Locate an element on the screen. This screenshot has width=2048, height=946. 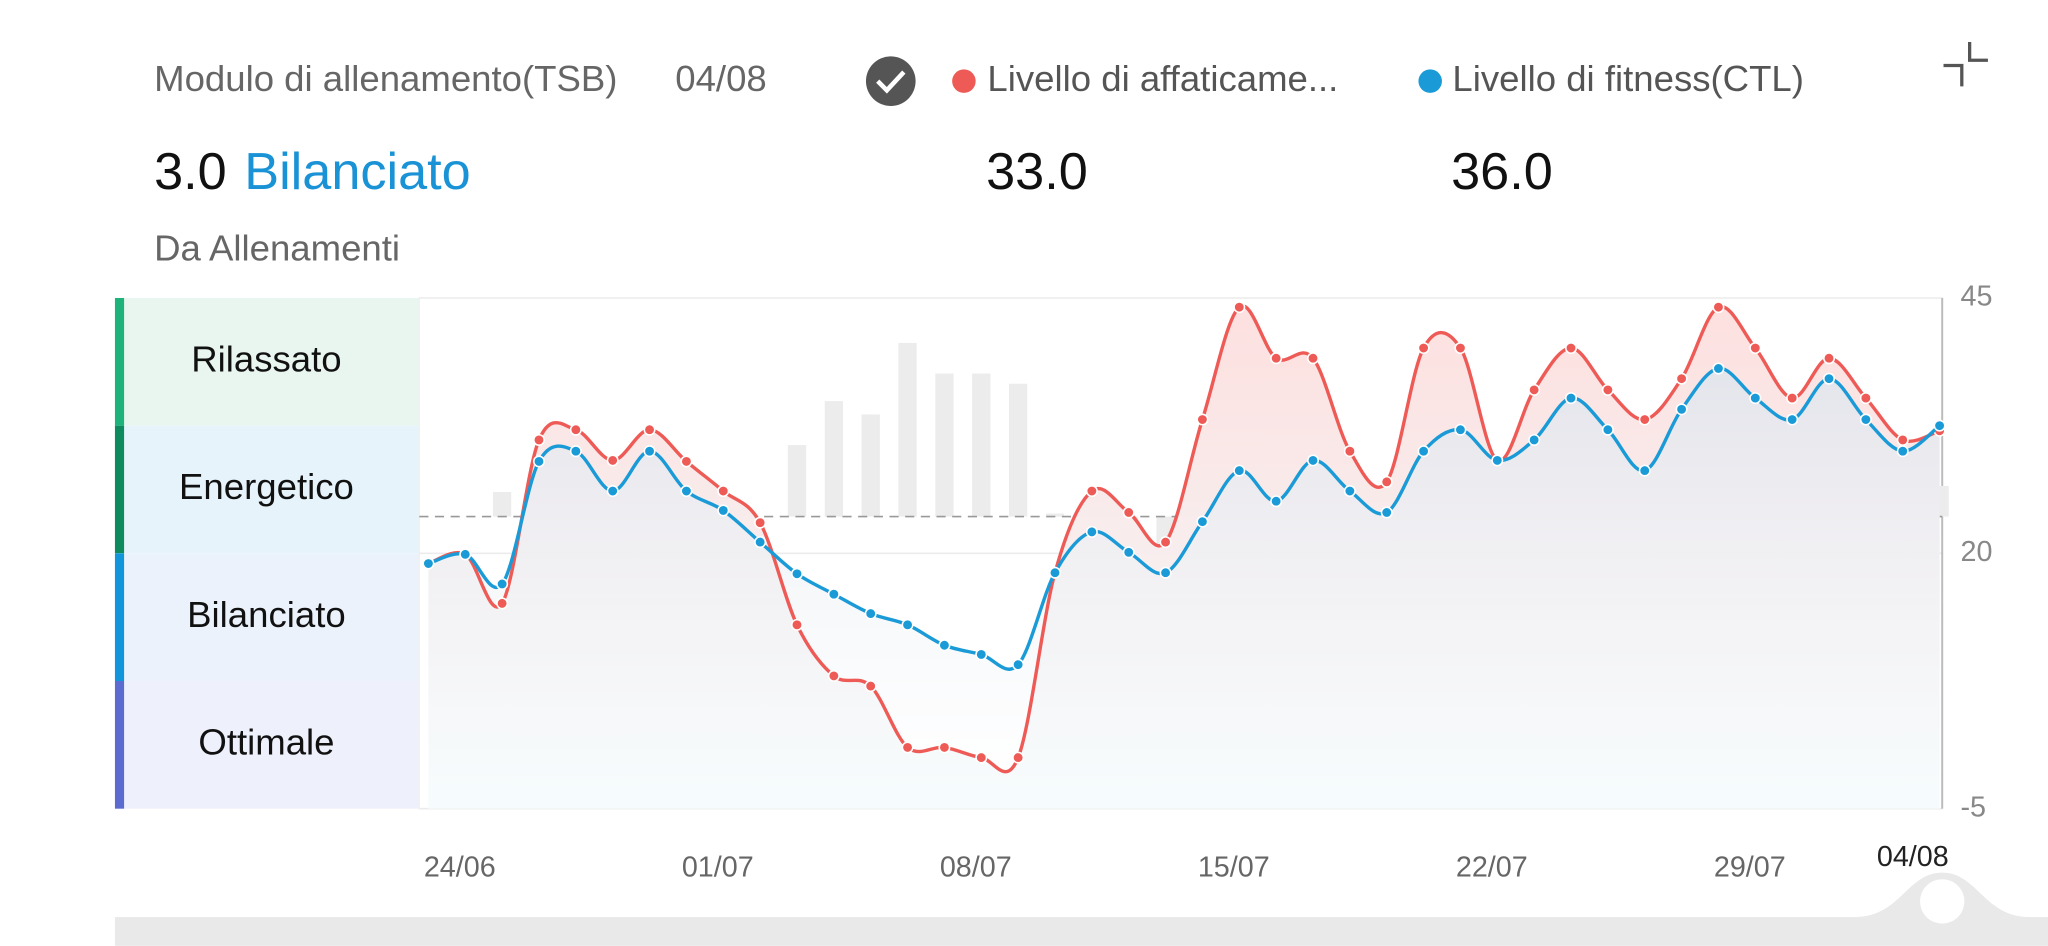
zone-label: Energetico is located at coordinates (266, 486).